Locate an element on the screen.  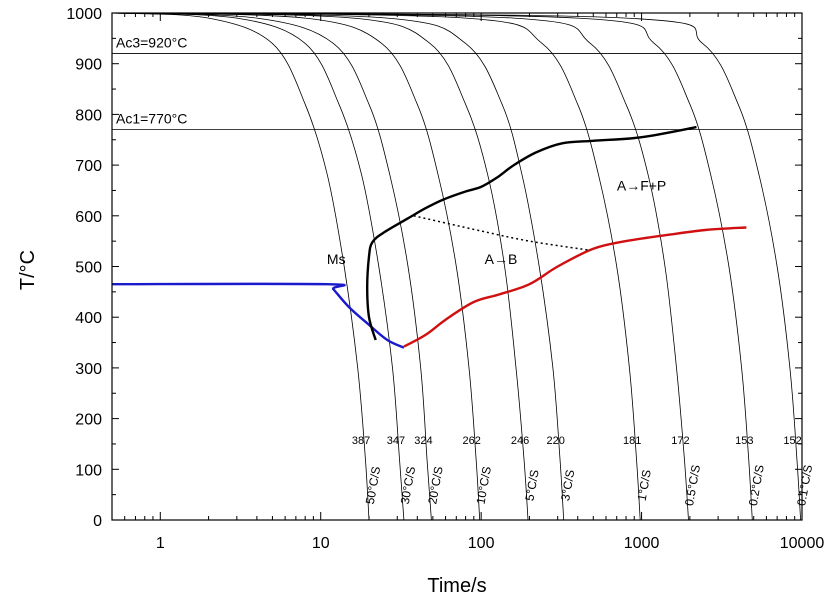
hardness-label: 262 is located at coordinates (472, 441).